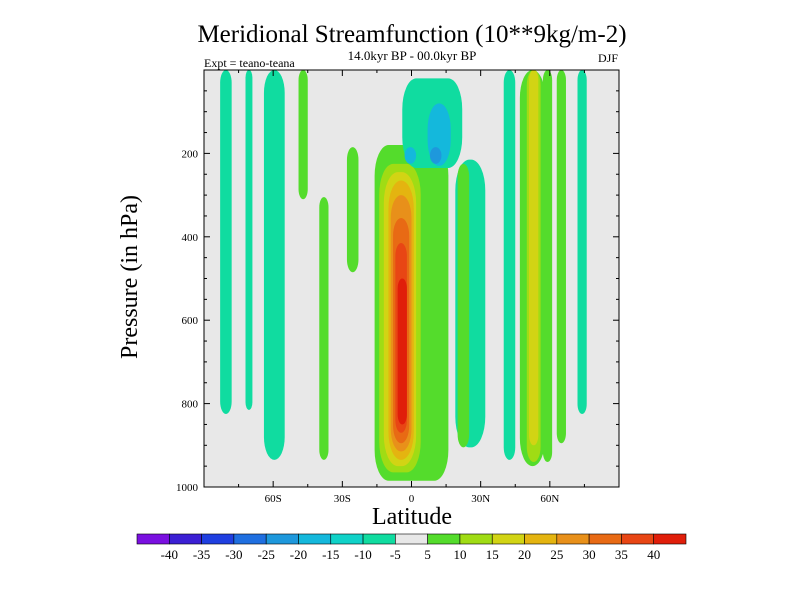 The image size is (800, 600). I want to click on experiment-label: Expt = teano-teana, so click(249, 63).